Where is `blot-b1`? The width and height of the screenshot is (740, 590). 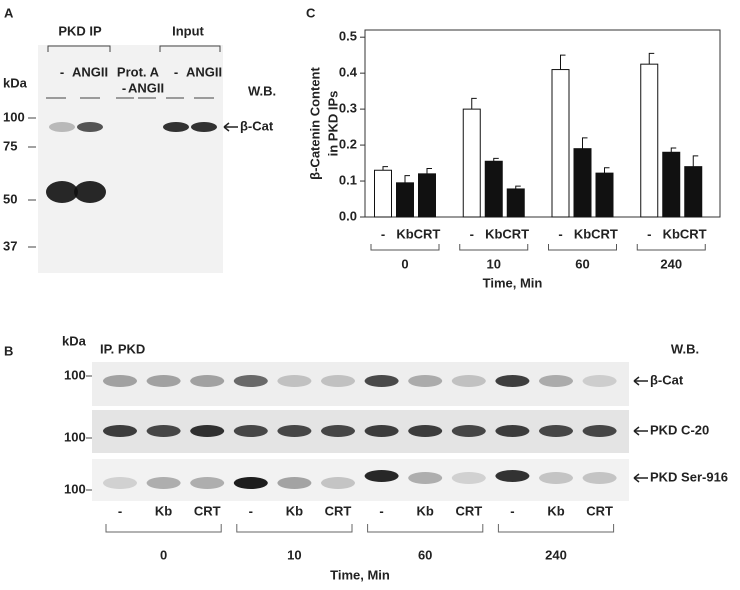
blot-b1 is located at coordinates (360, 384).